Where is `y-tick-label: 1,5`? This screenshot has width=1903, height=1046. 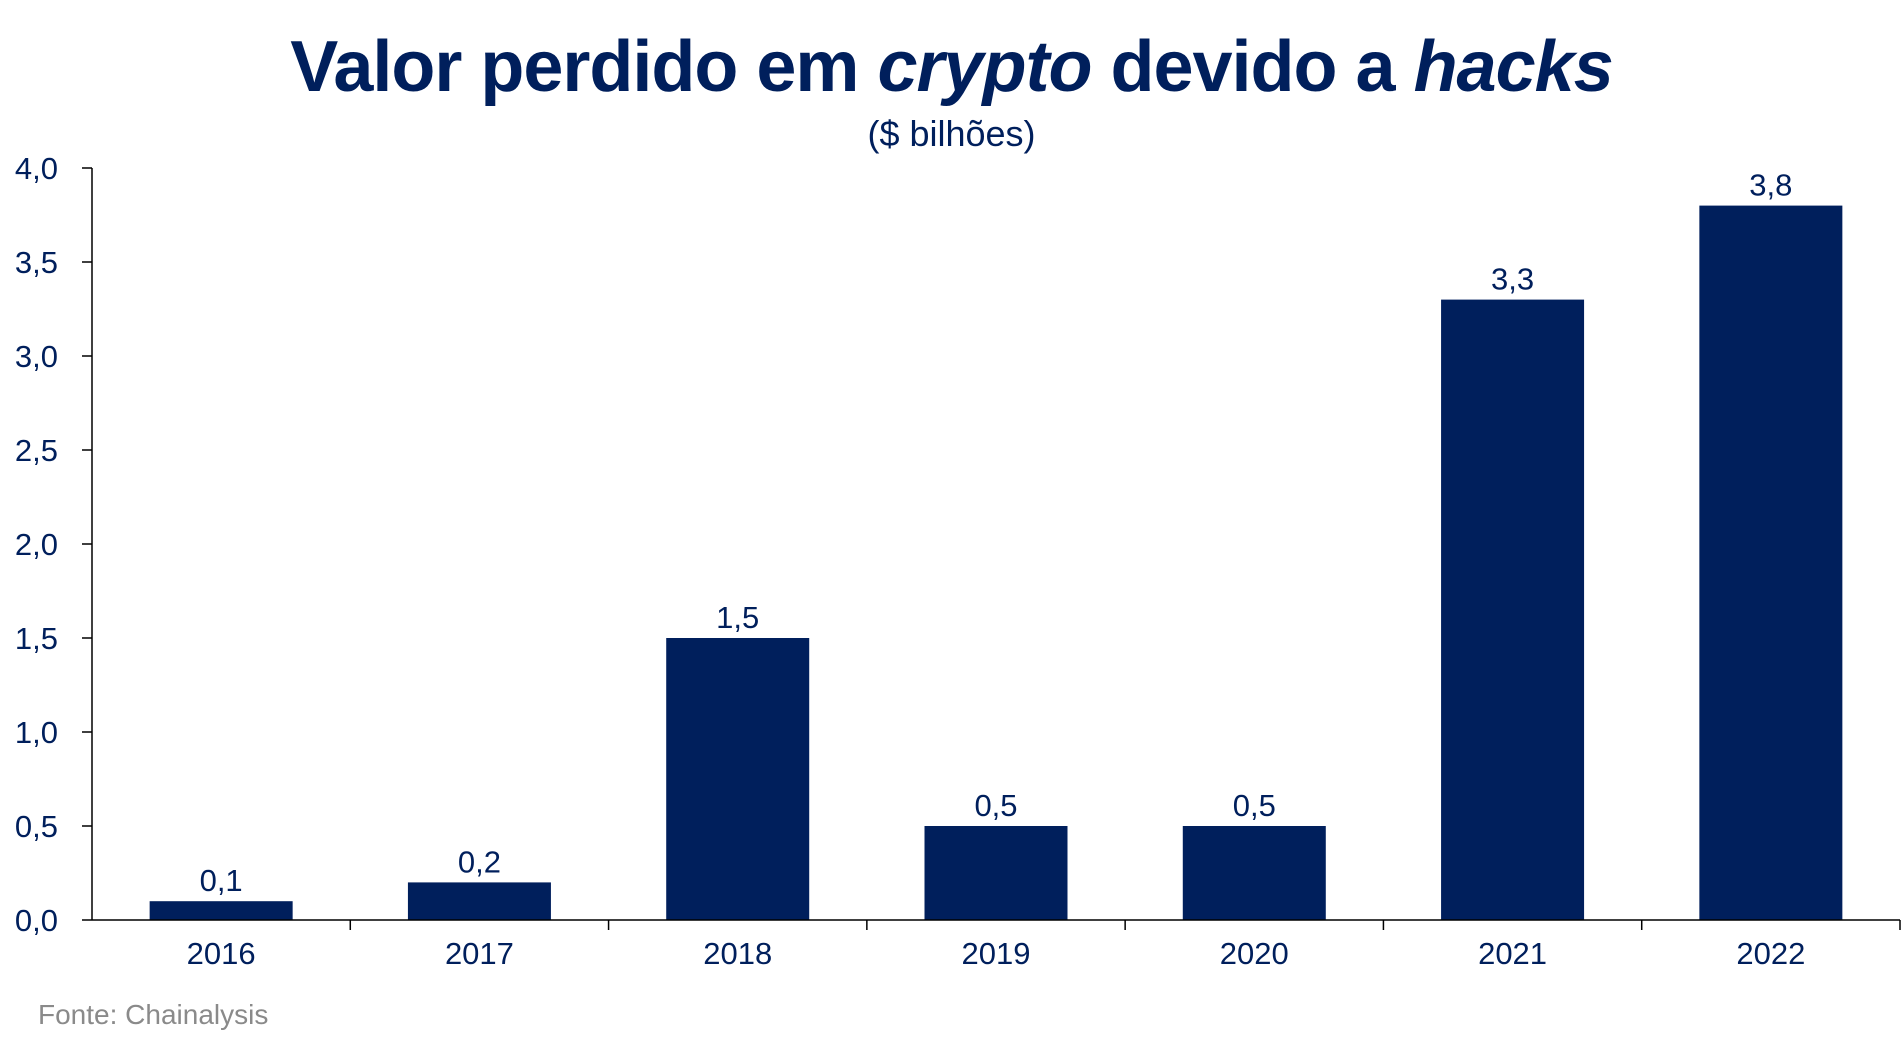 y-tick-label: 1,5 is located at coordinates (36, 638).